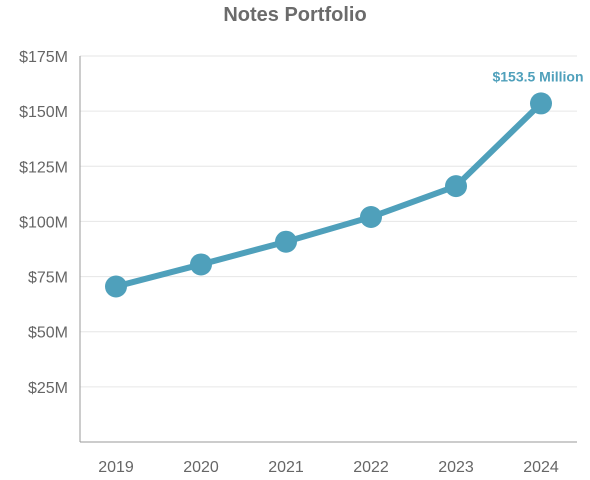  What do you see at coordinates (43, 222) in the screenshot?
I see `y-tick-label: $100M` at bounding box center [43, 222].